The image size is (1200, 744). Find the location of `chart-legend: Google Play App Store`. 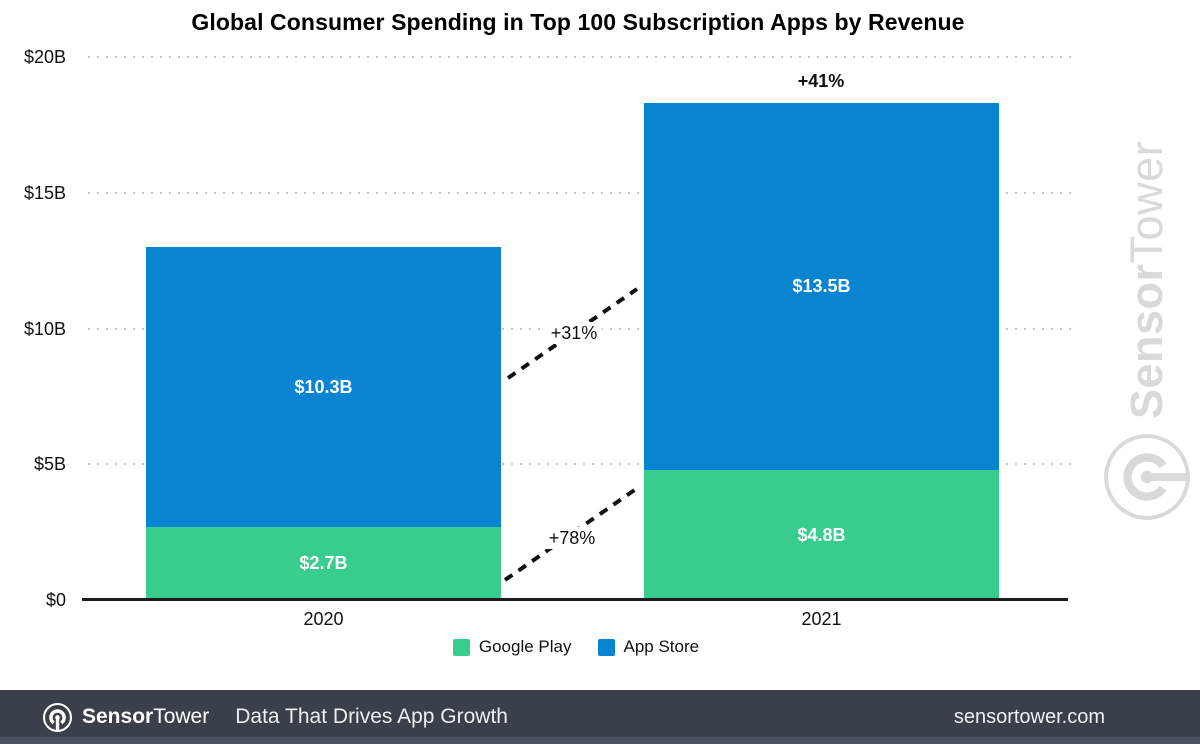

chart-legend: Google Play App Store is located at coordinates (576, 647).